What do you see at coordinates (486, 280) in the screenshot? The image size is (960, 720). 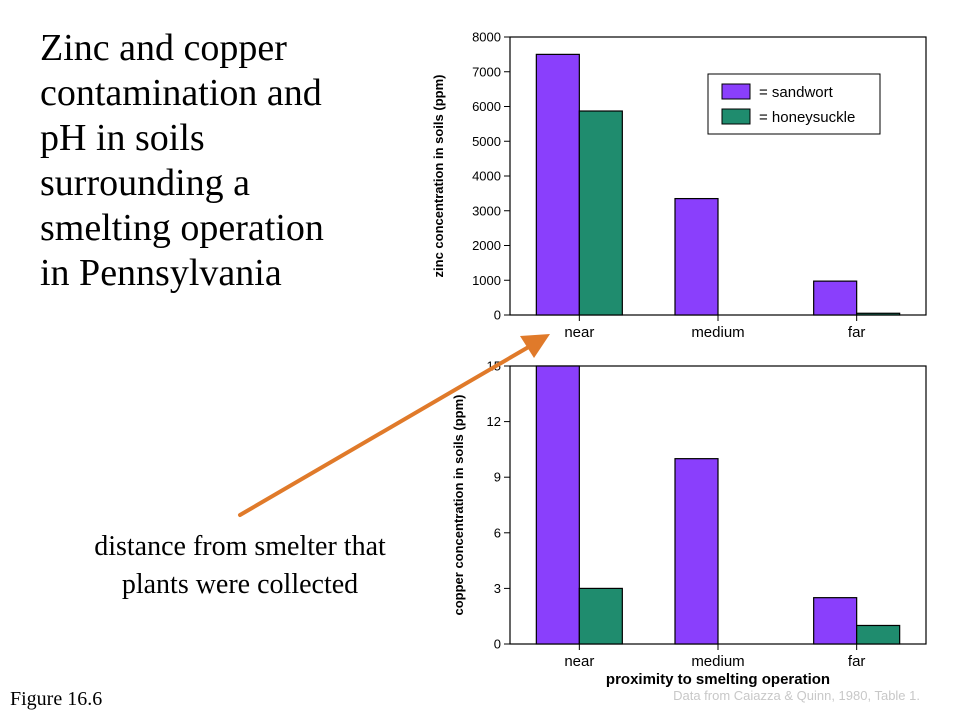 I see `y-tick-label: 1000` at bounding box center [486, 280].